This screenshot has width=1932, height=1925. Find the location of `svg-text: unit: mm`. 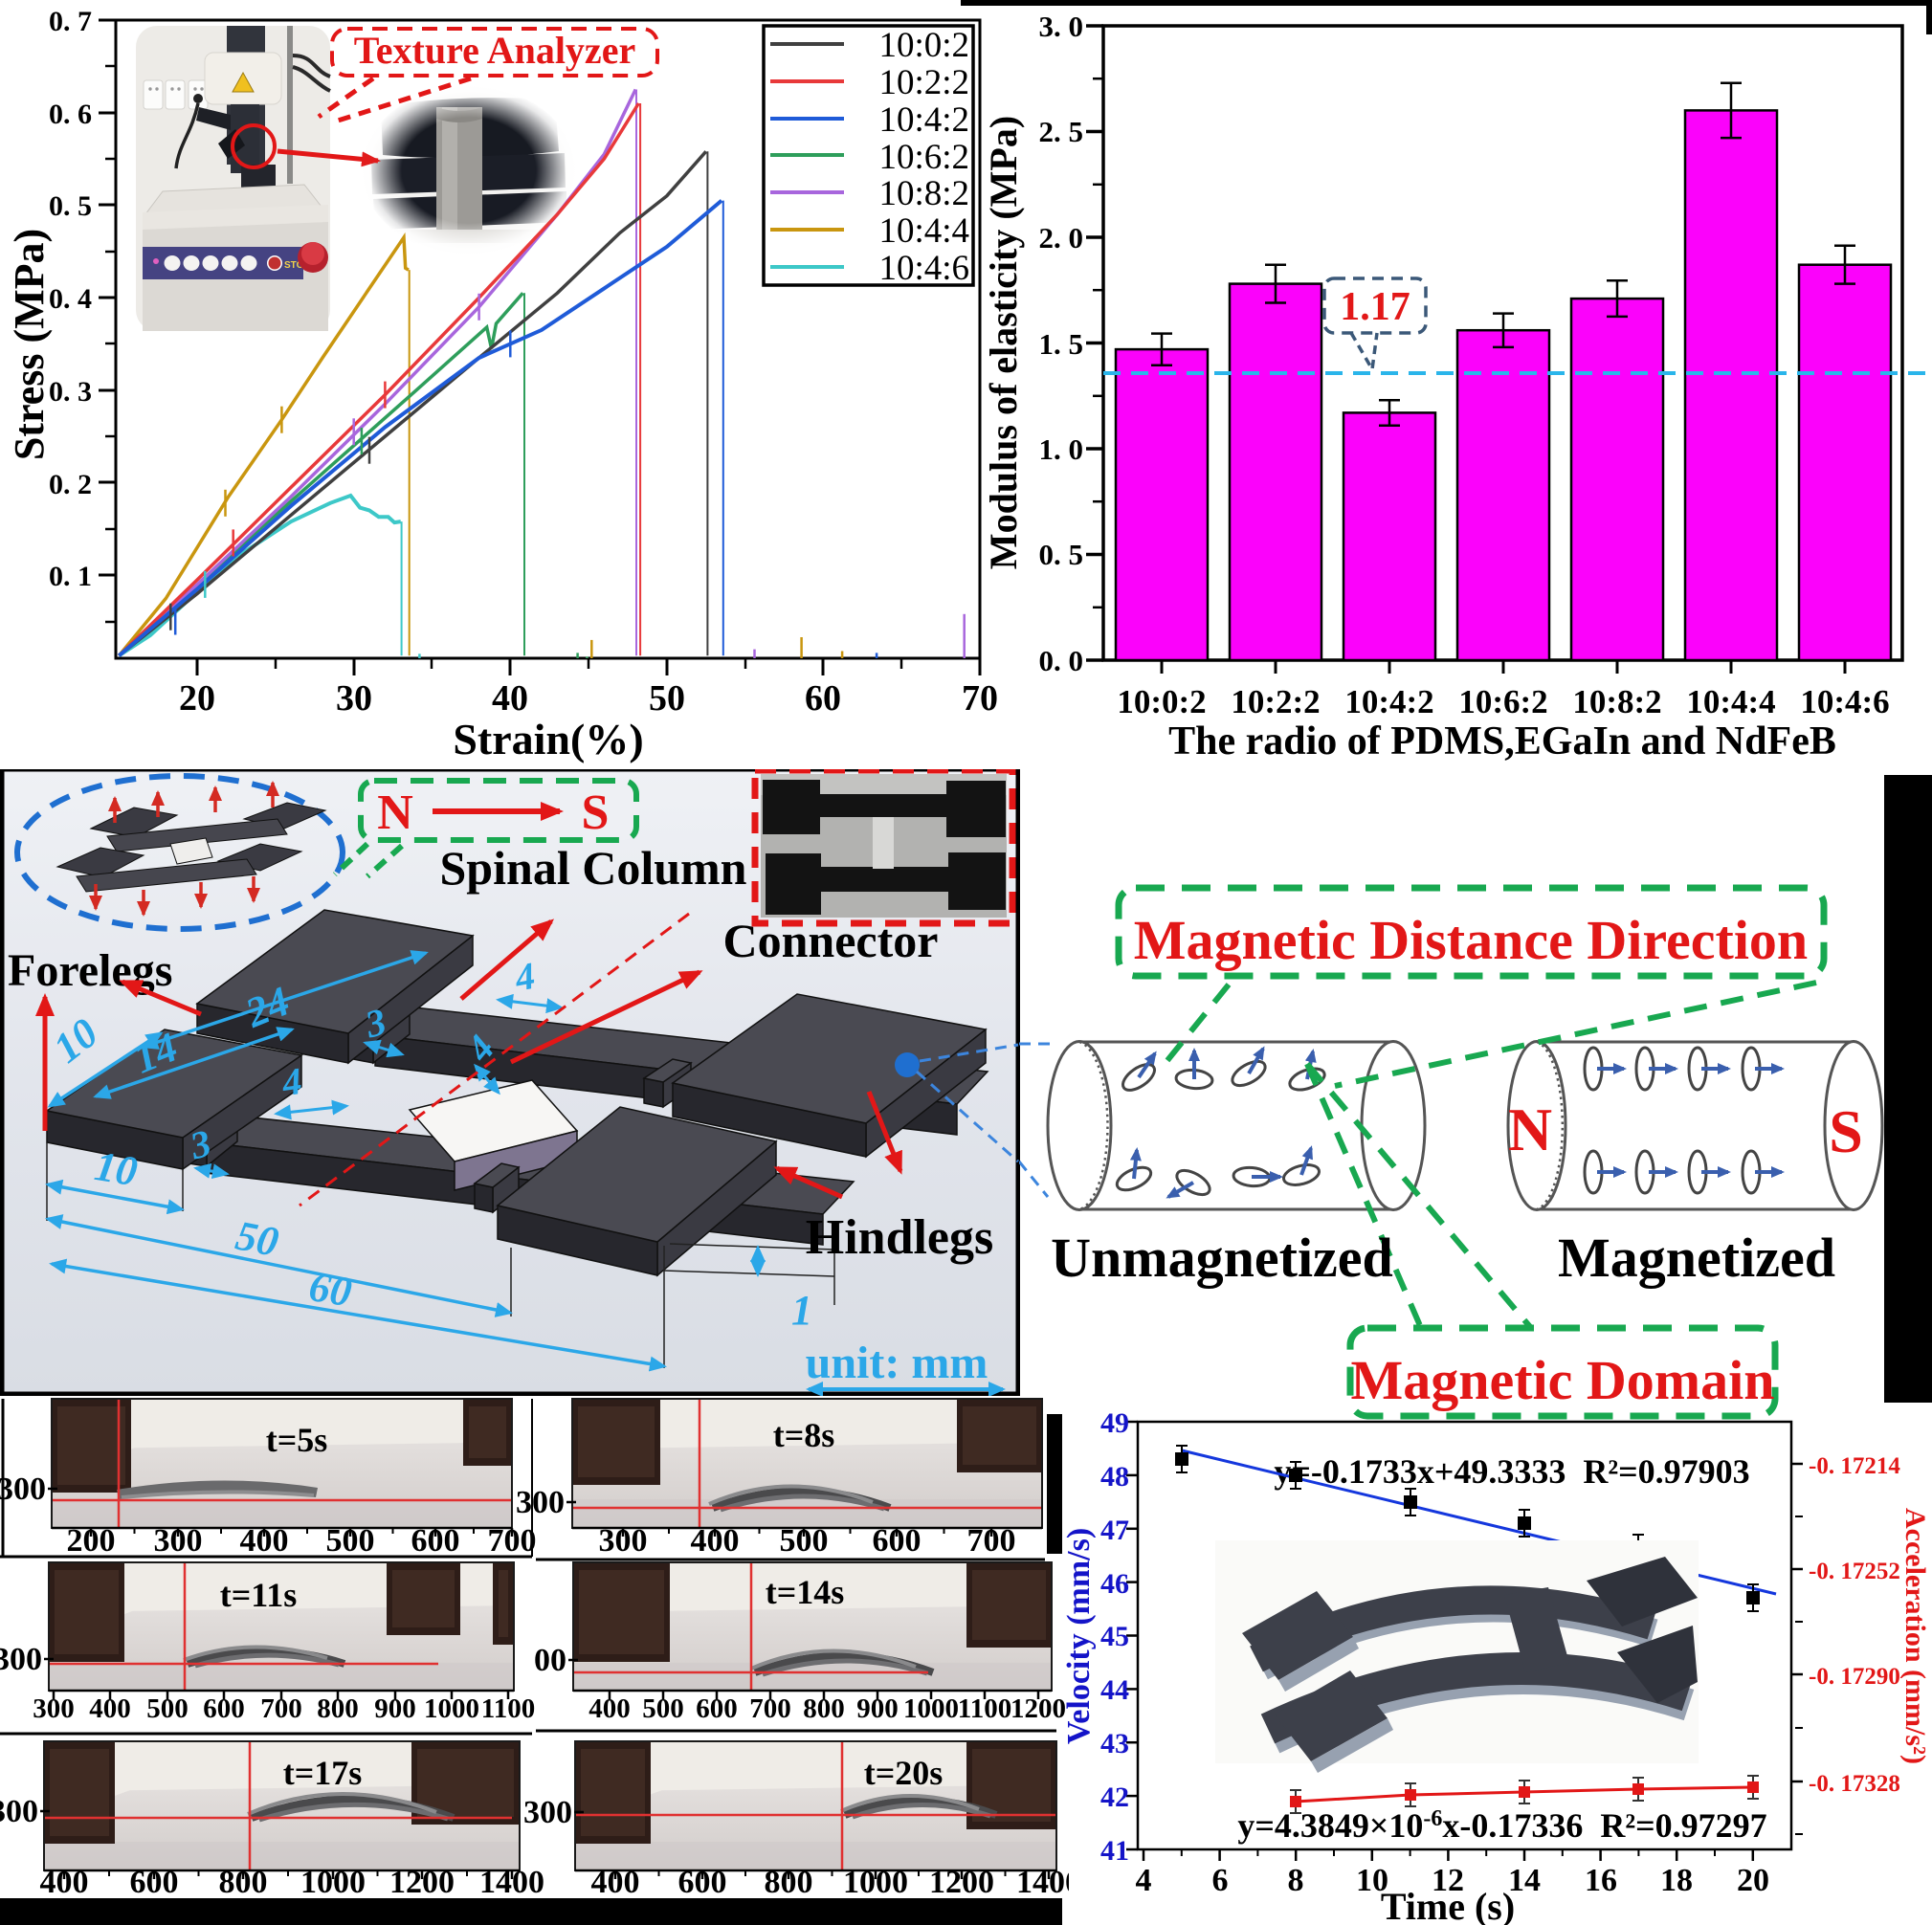

svg-text: unit: mm is located at coordinates (897, 1363).